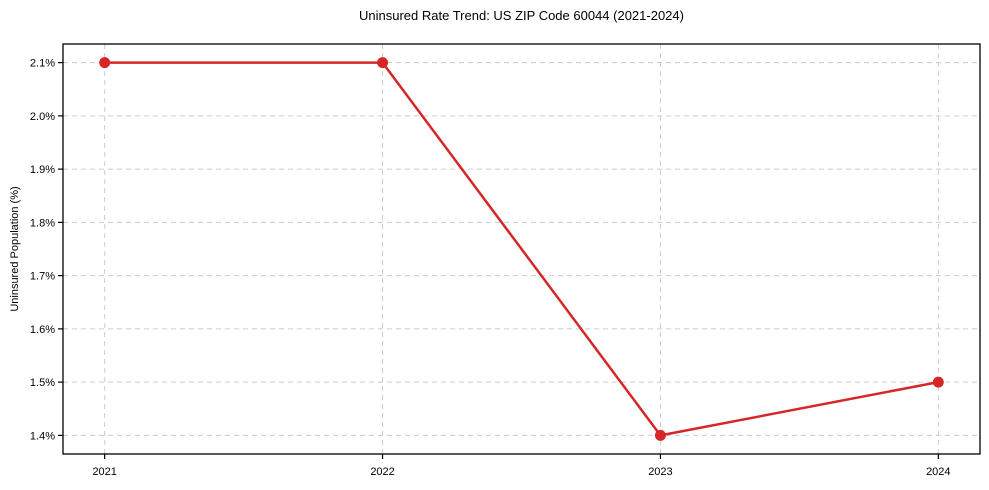  Describe the element at coordinates (938, 472) in the screenshot. I see `x-tick-label: 2024` at that location.